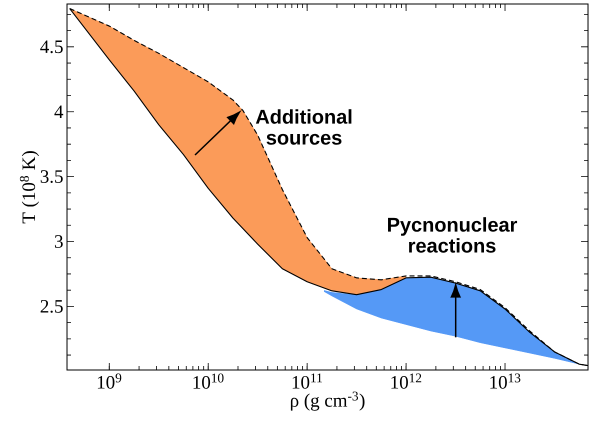 This screenshot has height=434, width=589. I want to click on x-axis-title: ρ (g cm$^{-3}$), so click(327, 401).